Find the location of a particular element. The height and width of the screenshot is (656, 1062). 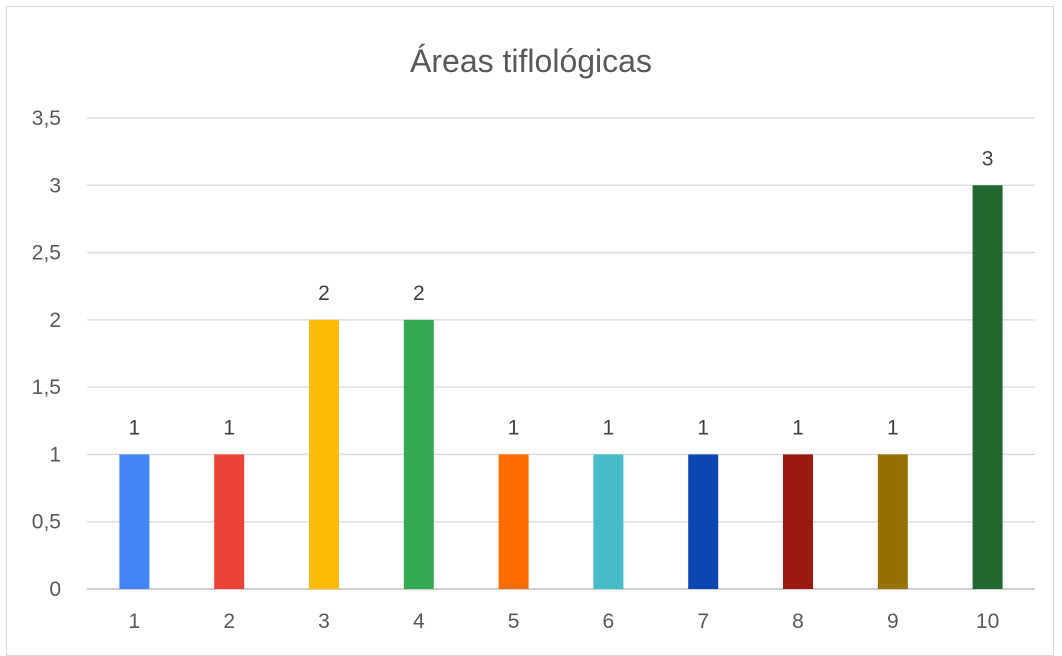

x-tick-label: 7 is located at coordinates (703, 621).